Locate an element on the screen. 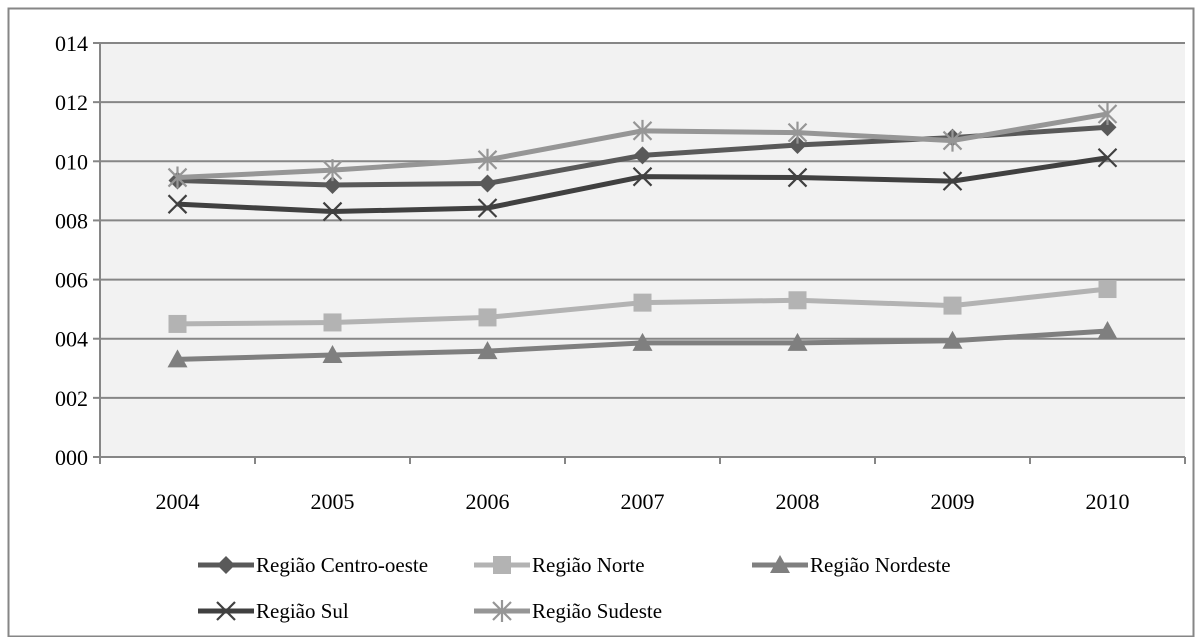 The height and width of the screenshot is (637, 1202). legend-label: Região Sudeste is located at coordinates (597, 611).